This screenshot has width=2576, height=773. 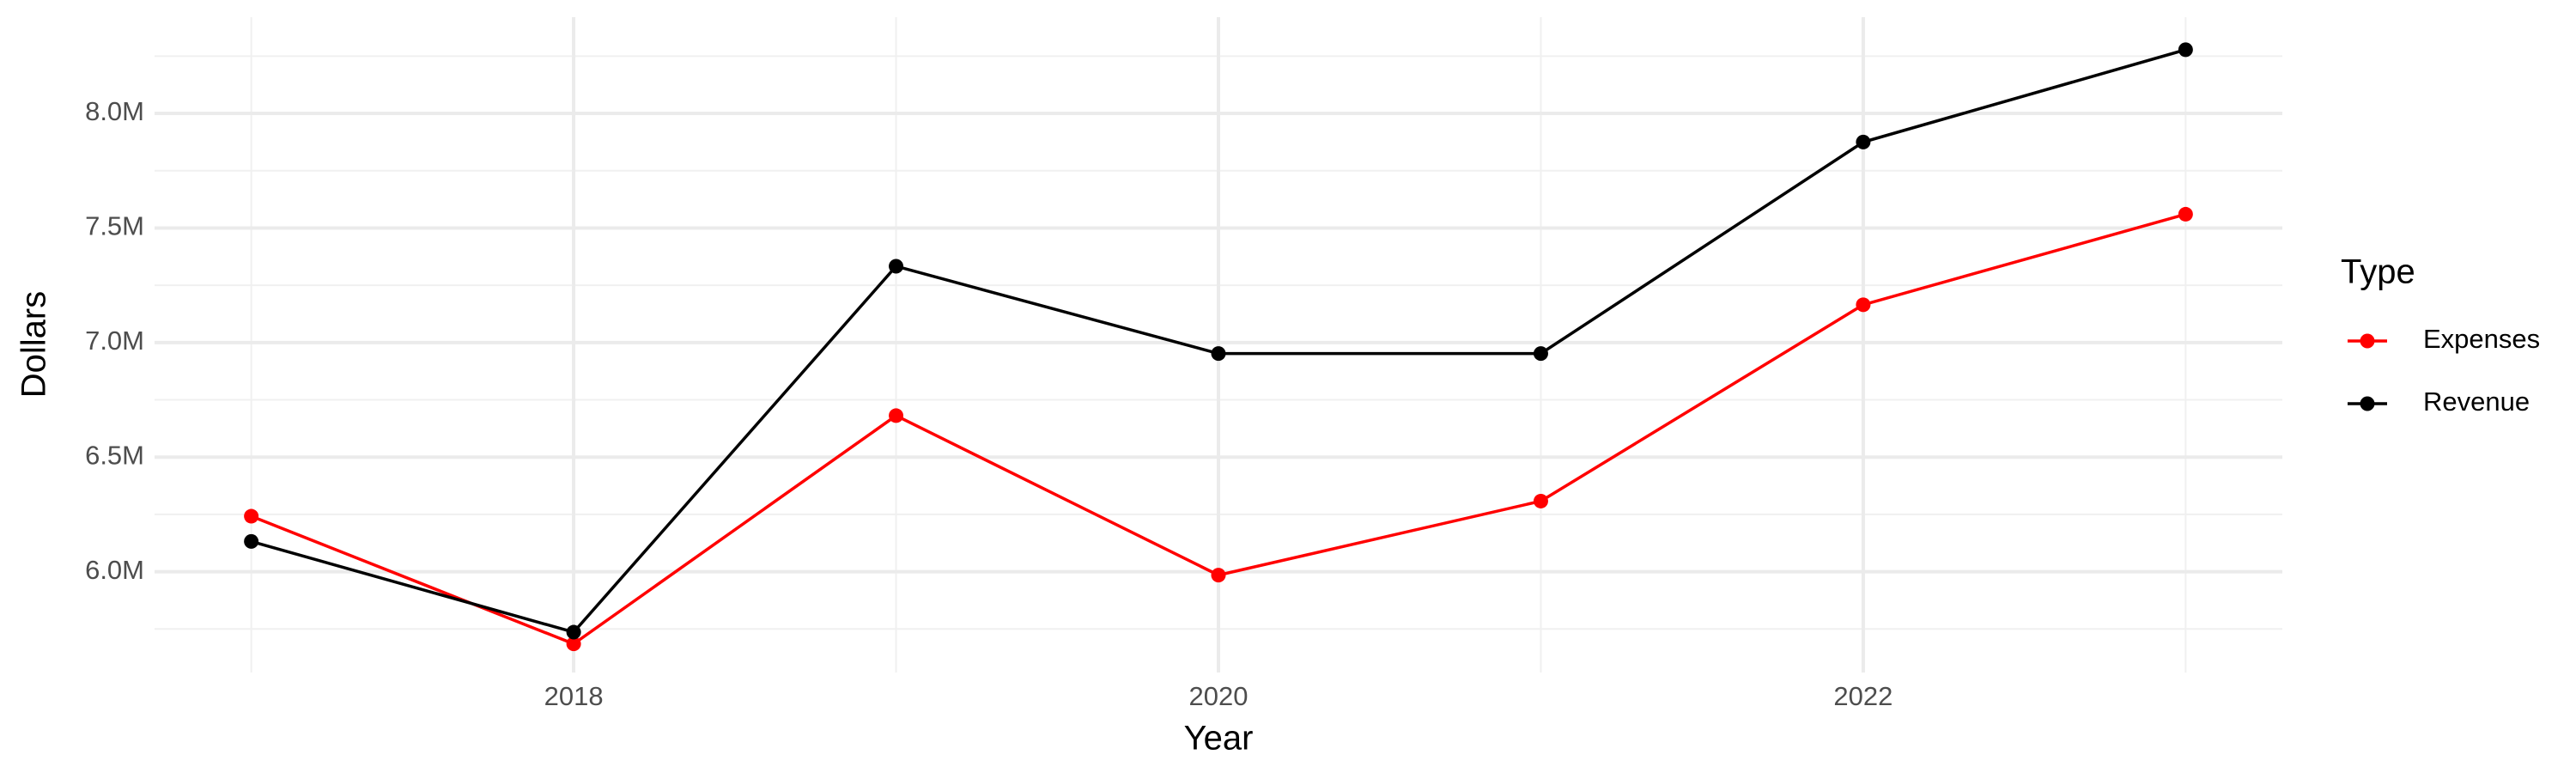 What do you see at coordinates (114, 570) in the screenshot?
I see `y-tick-label: 6.0M` at bounding box center [114, 570].